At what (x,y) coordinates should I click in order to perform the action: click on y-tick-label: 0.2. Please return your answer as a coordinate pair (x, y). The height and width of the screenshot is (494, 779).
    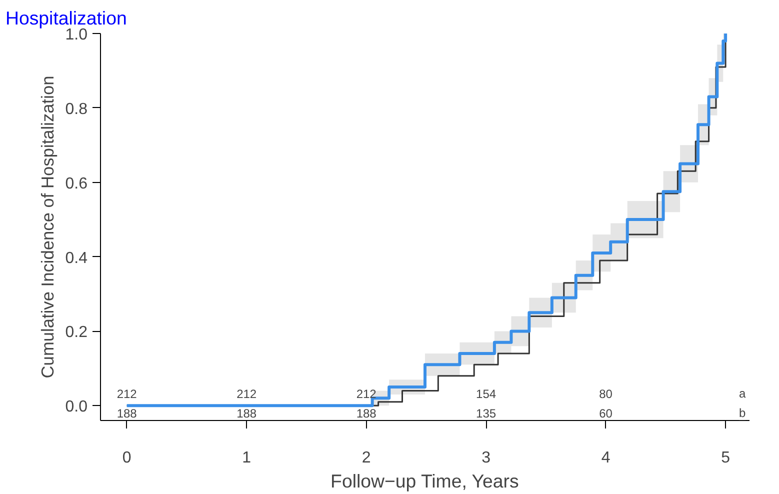
    Looking at the image, I should click on (76, 333).